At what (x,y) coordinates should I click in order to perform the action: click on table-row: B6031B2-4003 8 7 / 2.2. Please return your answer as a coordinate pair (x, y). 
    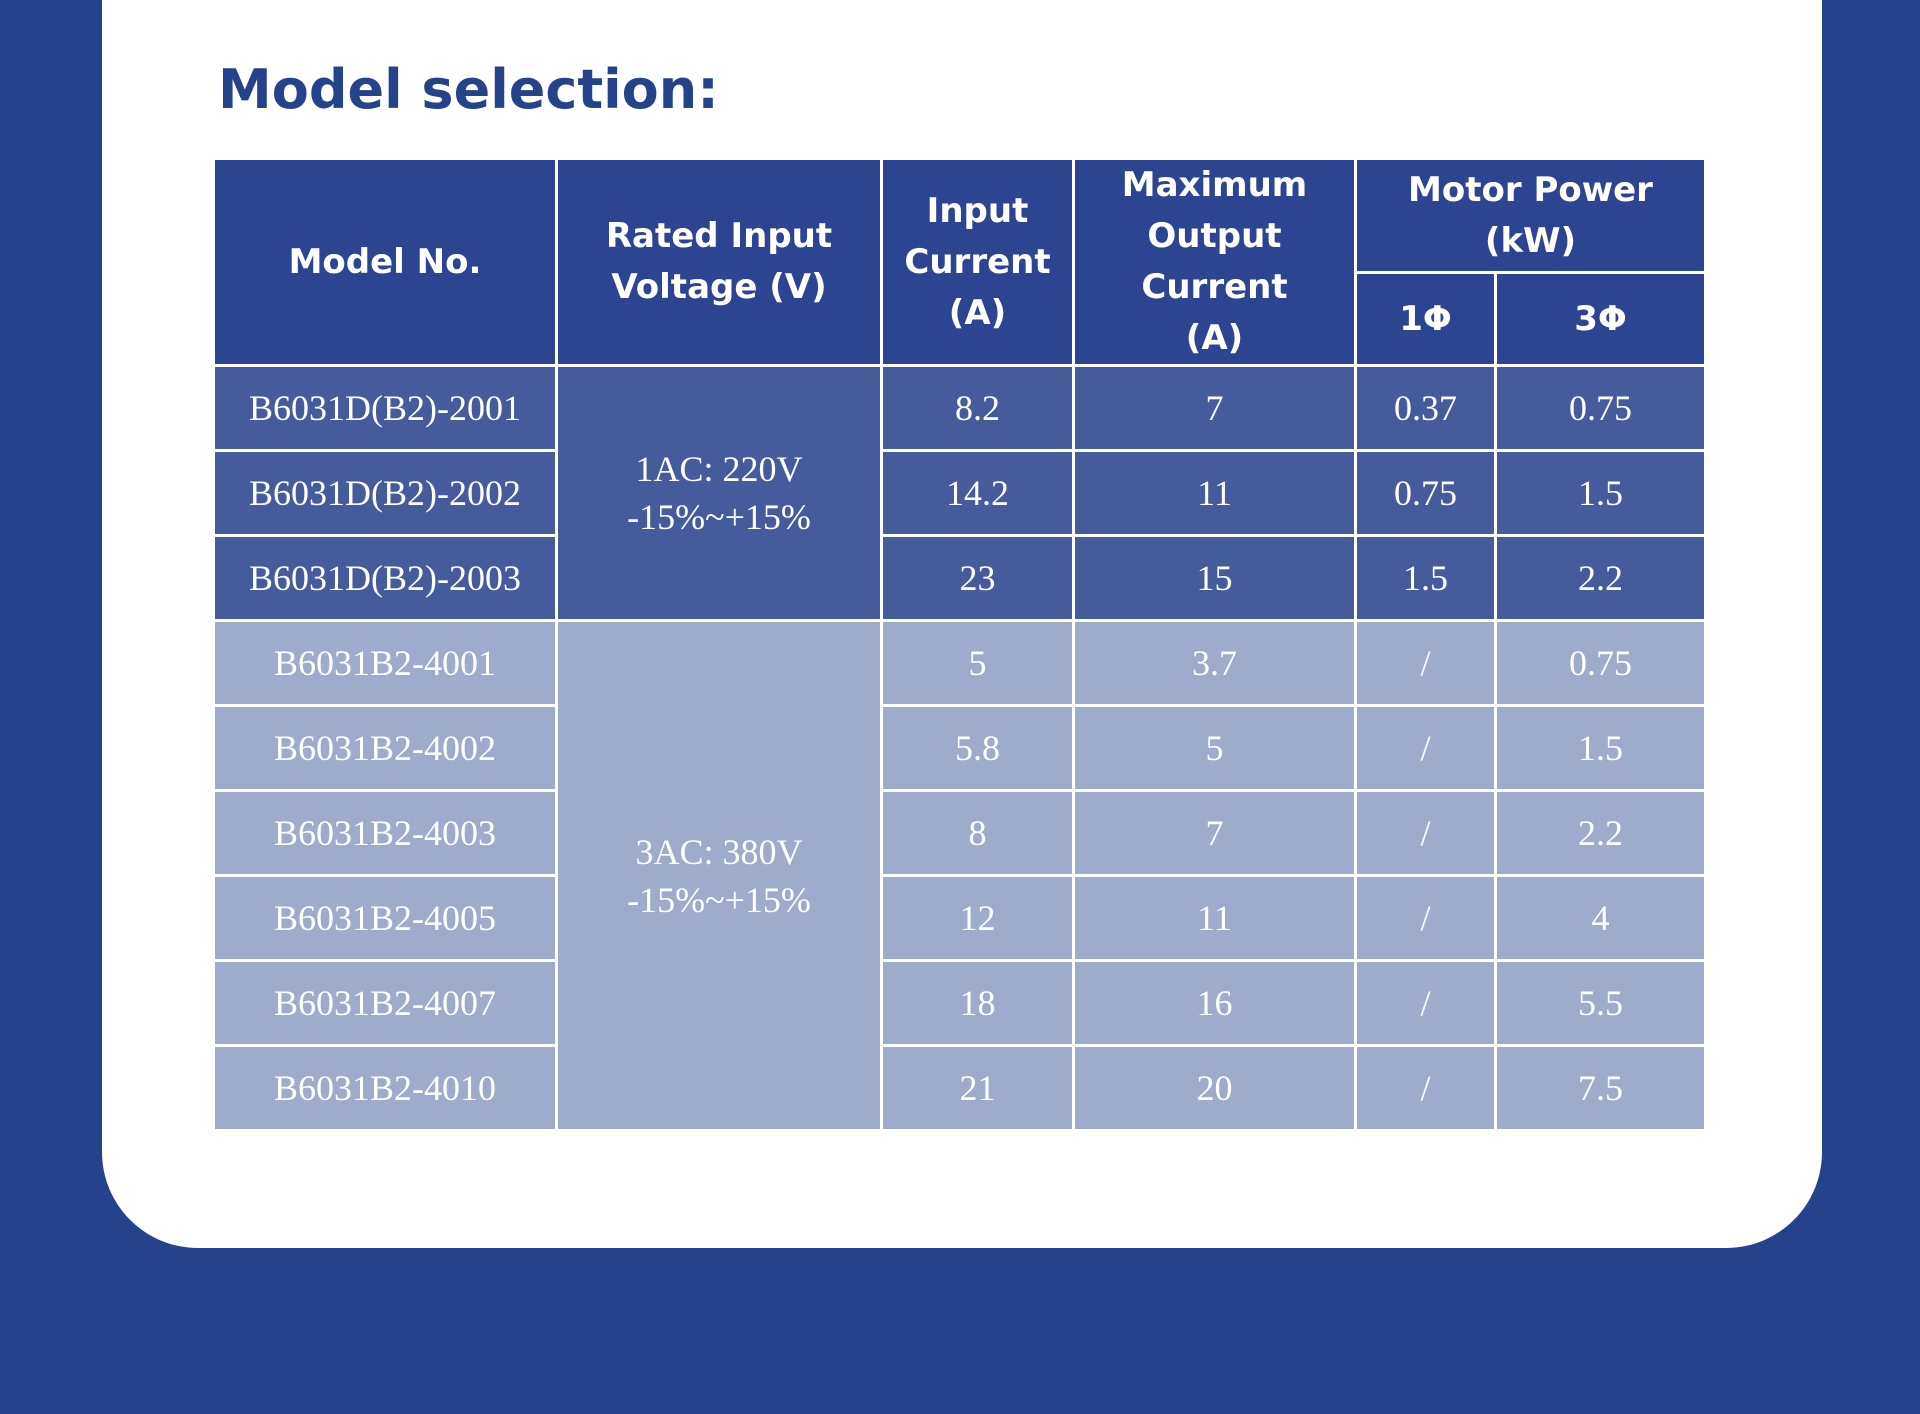
    Looking at the image, I should click on (960, 833).